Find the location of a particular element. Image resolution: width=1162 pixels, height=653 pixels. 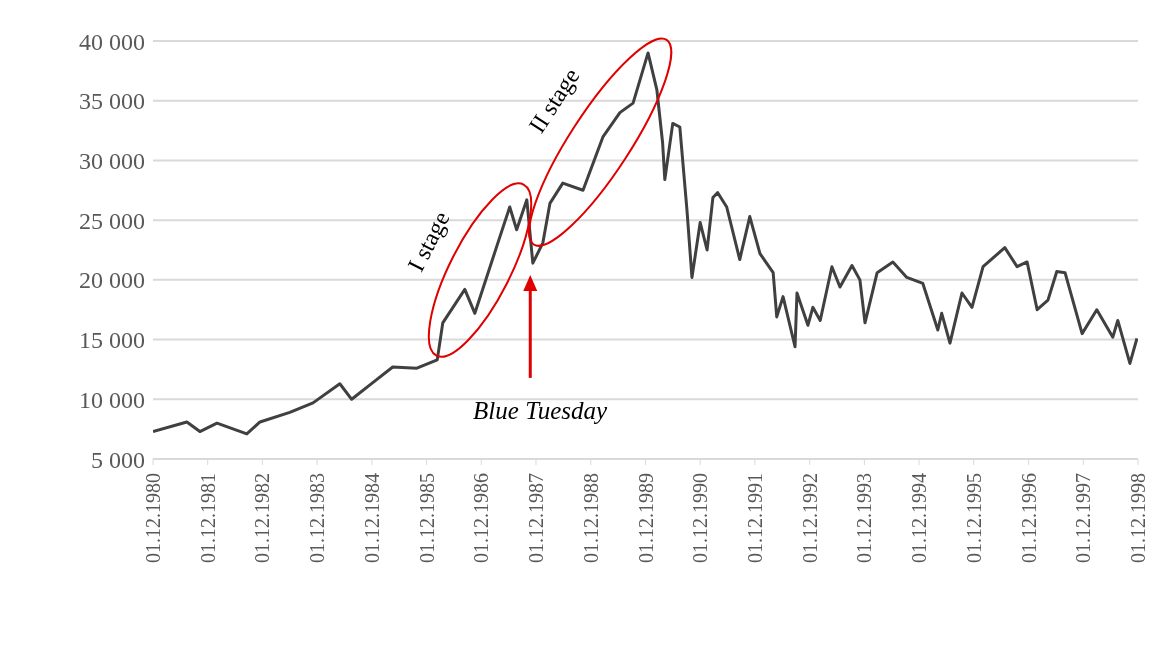

x-tick-label: 01.12.1997 is located at coordinates (1083, 518).